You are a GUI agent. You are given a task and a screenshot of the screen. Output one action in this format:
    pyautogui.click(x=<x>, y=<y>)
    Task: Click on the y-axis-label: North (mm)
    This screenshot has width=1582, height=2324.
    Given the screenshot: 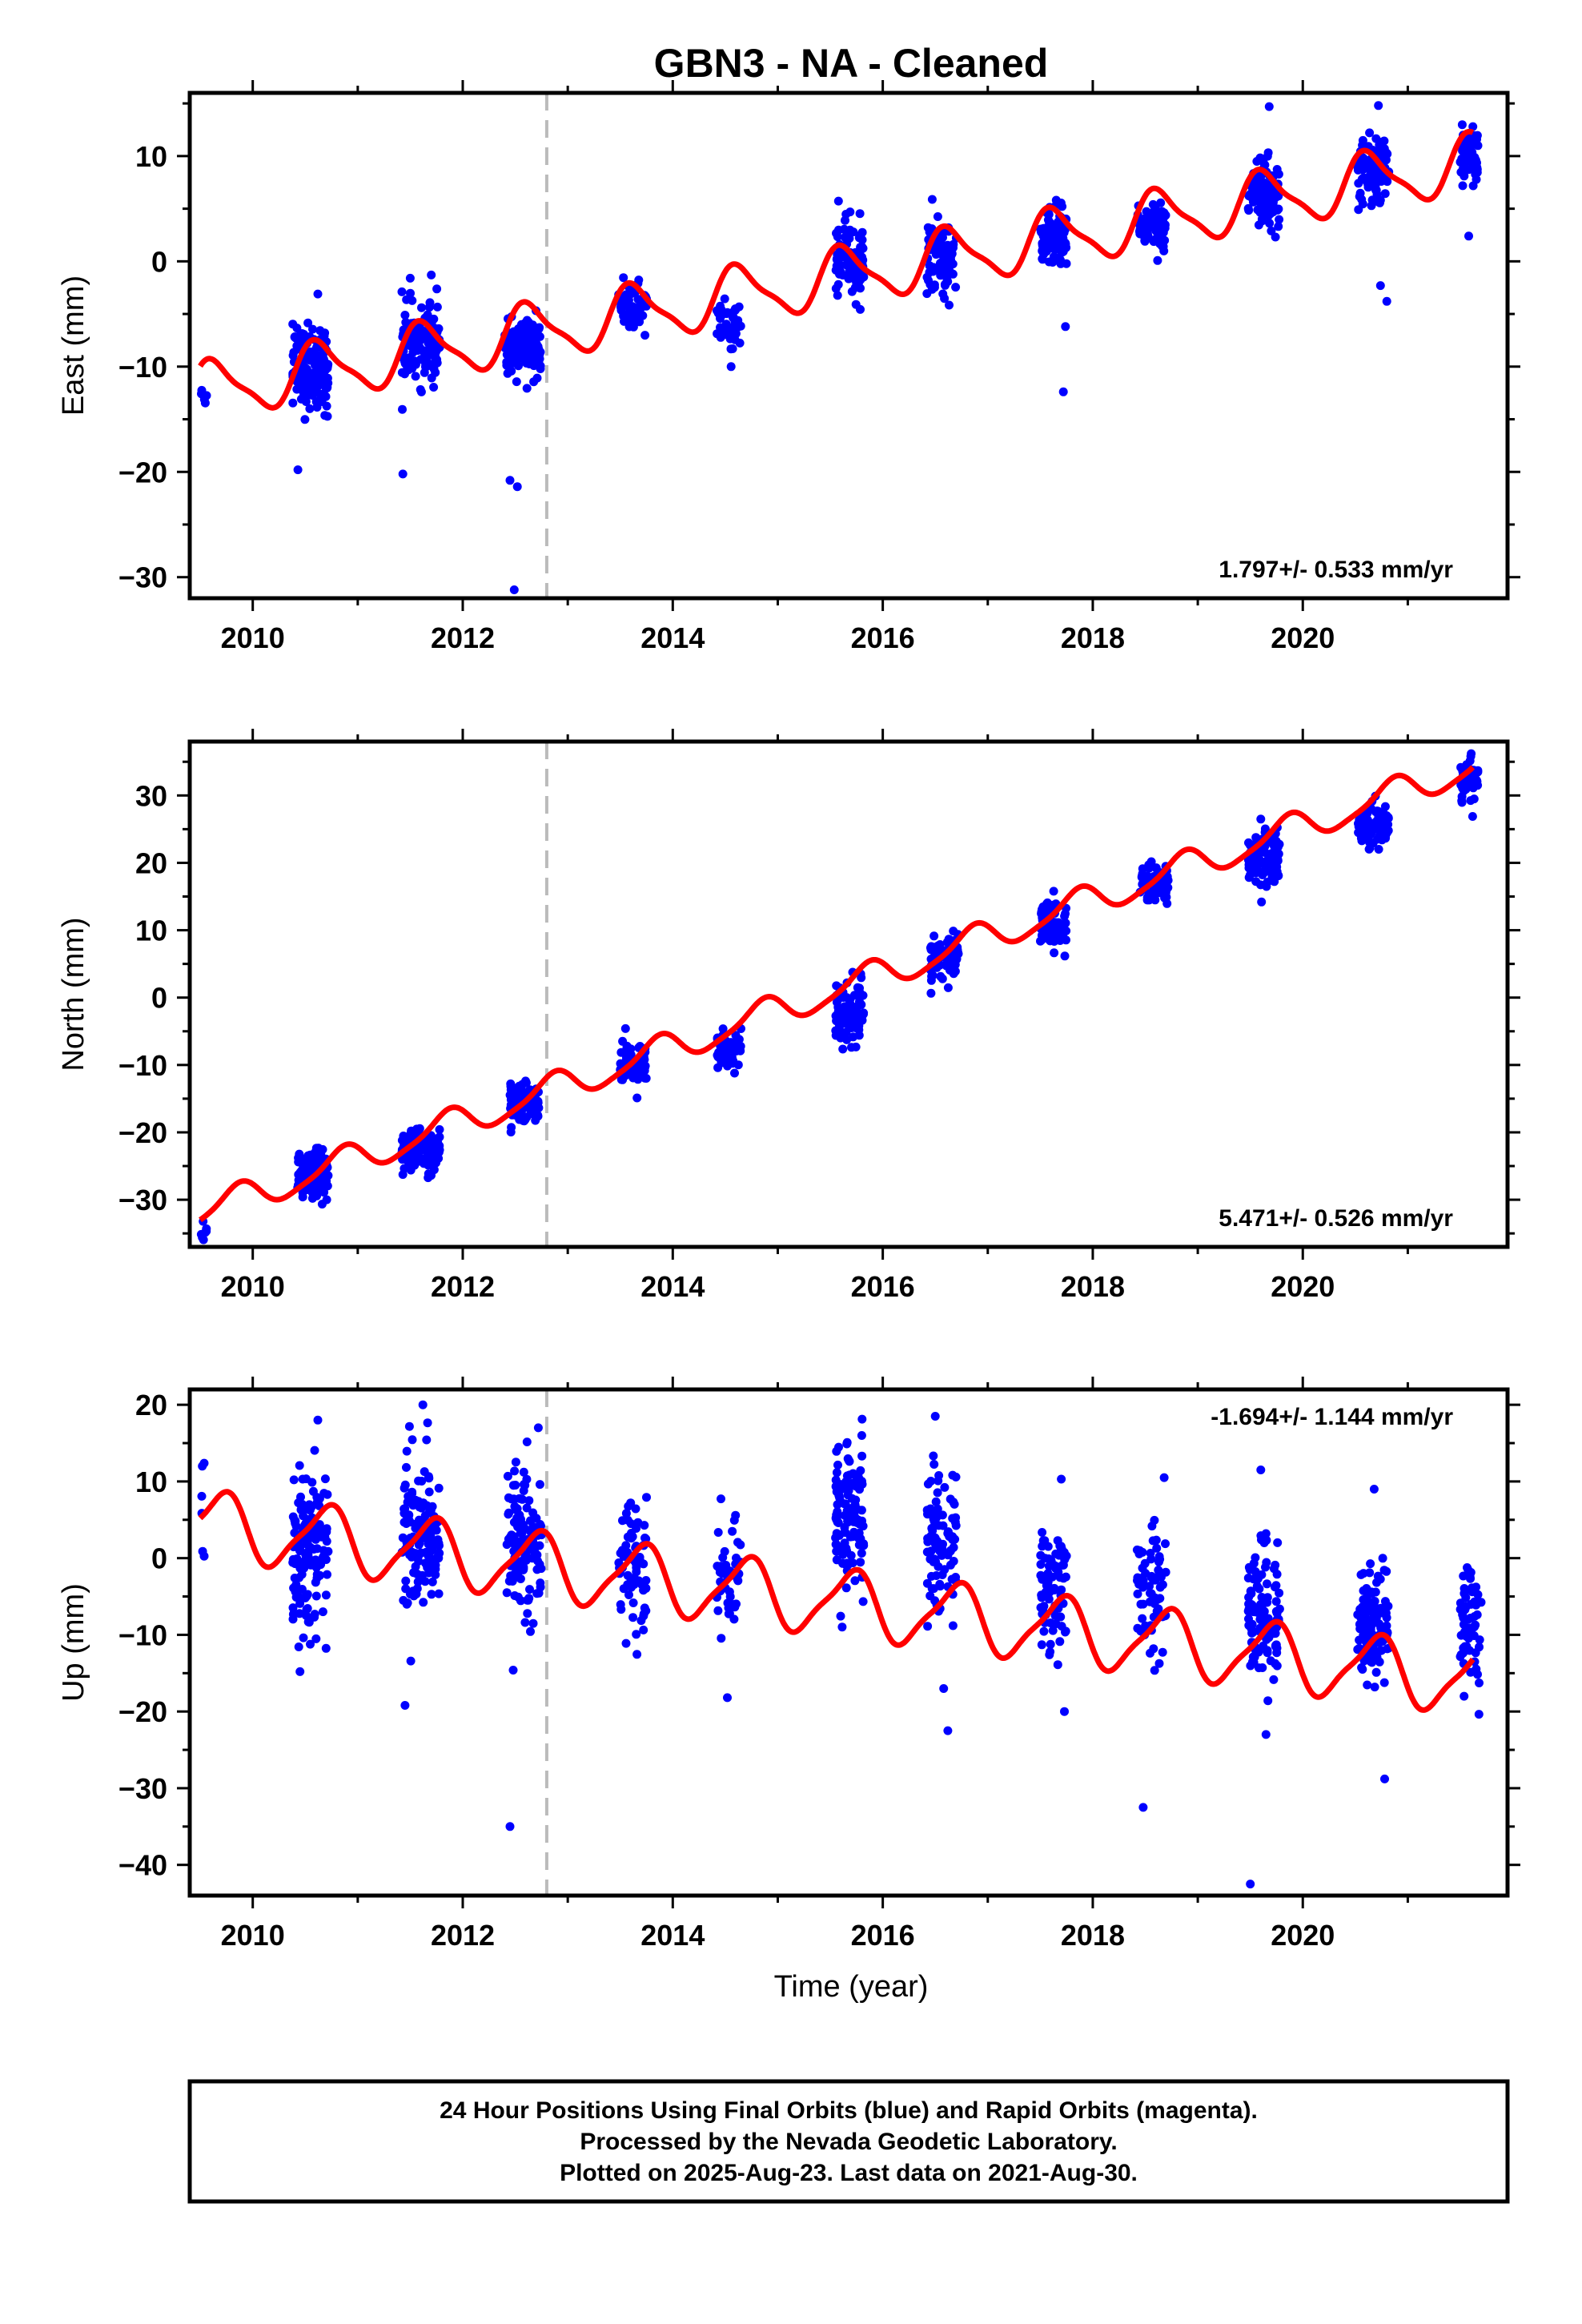 What is the action you would take?
    pyautogui.click(x=74, y=994)
    